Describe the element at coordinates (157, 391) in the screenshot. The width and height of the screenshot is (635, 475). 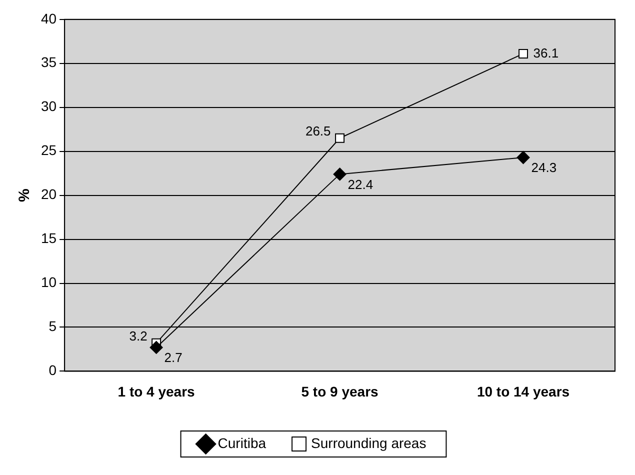
I see `x-tick-label: 1 to 4 years` at that location.